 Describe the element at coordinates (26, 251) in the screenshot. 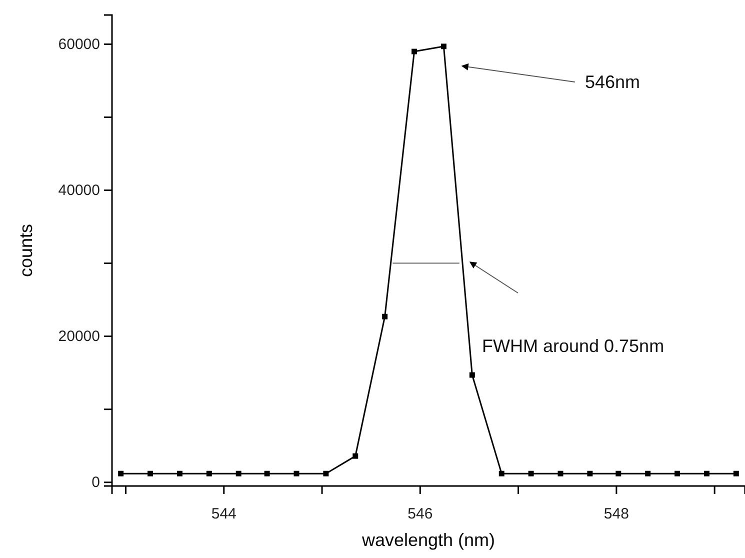

I see `y-axis-title: counts` at that location.